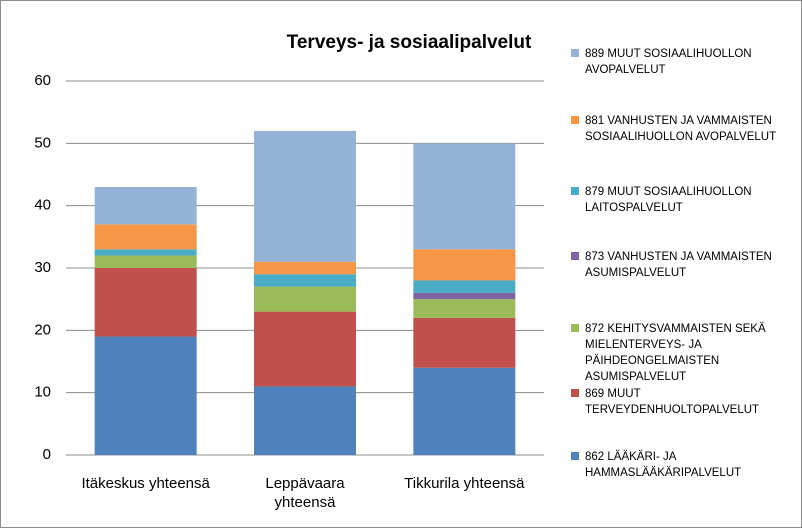  Describe the element at coordinates (47, 454) in the screenshot. I see `y-tick-label: 0` at that location.